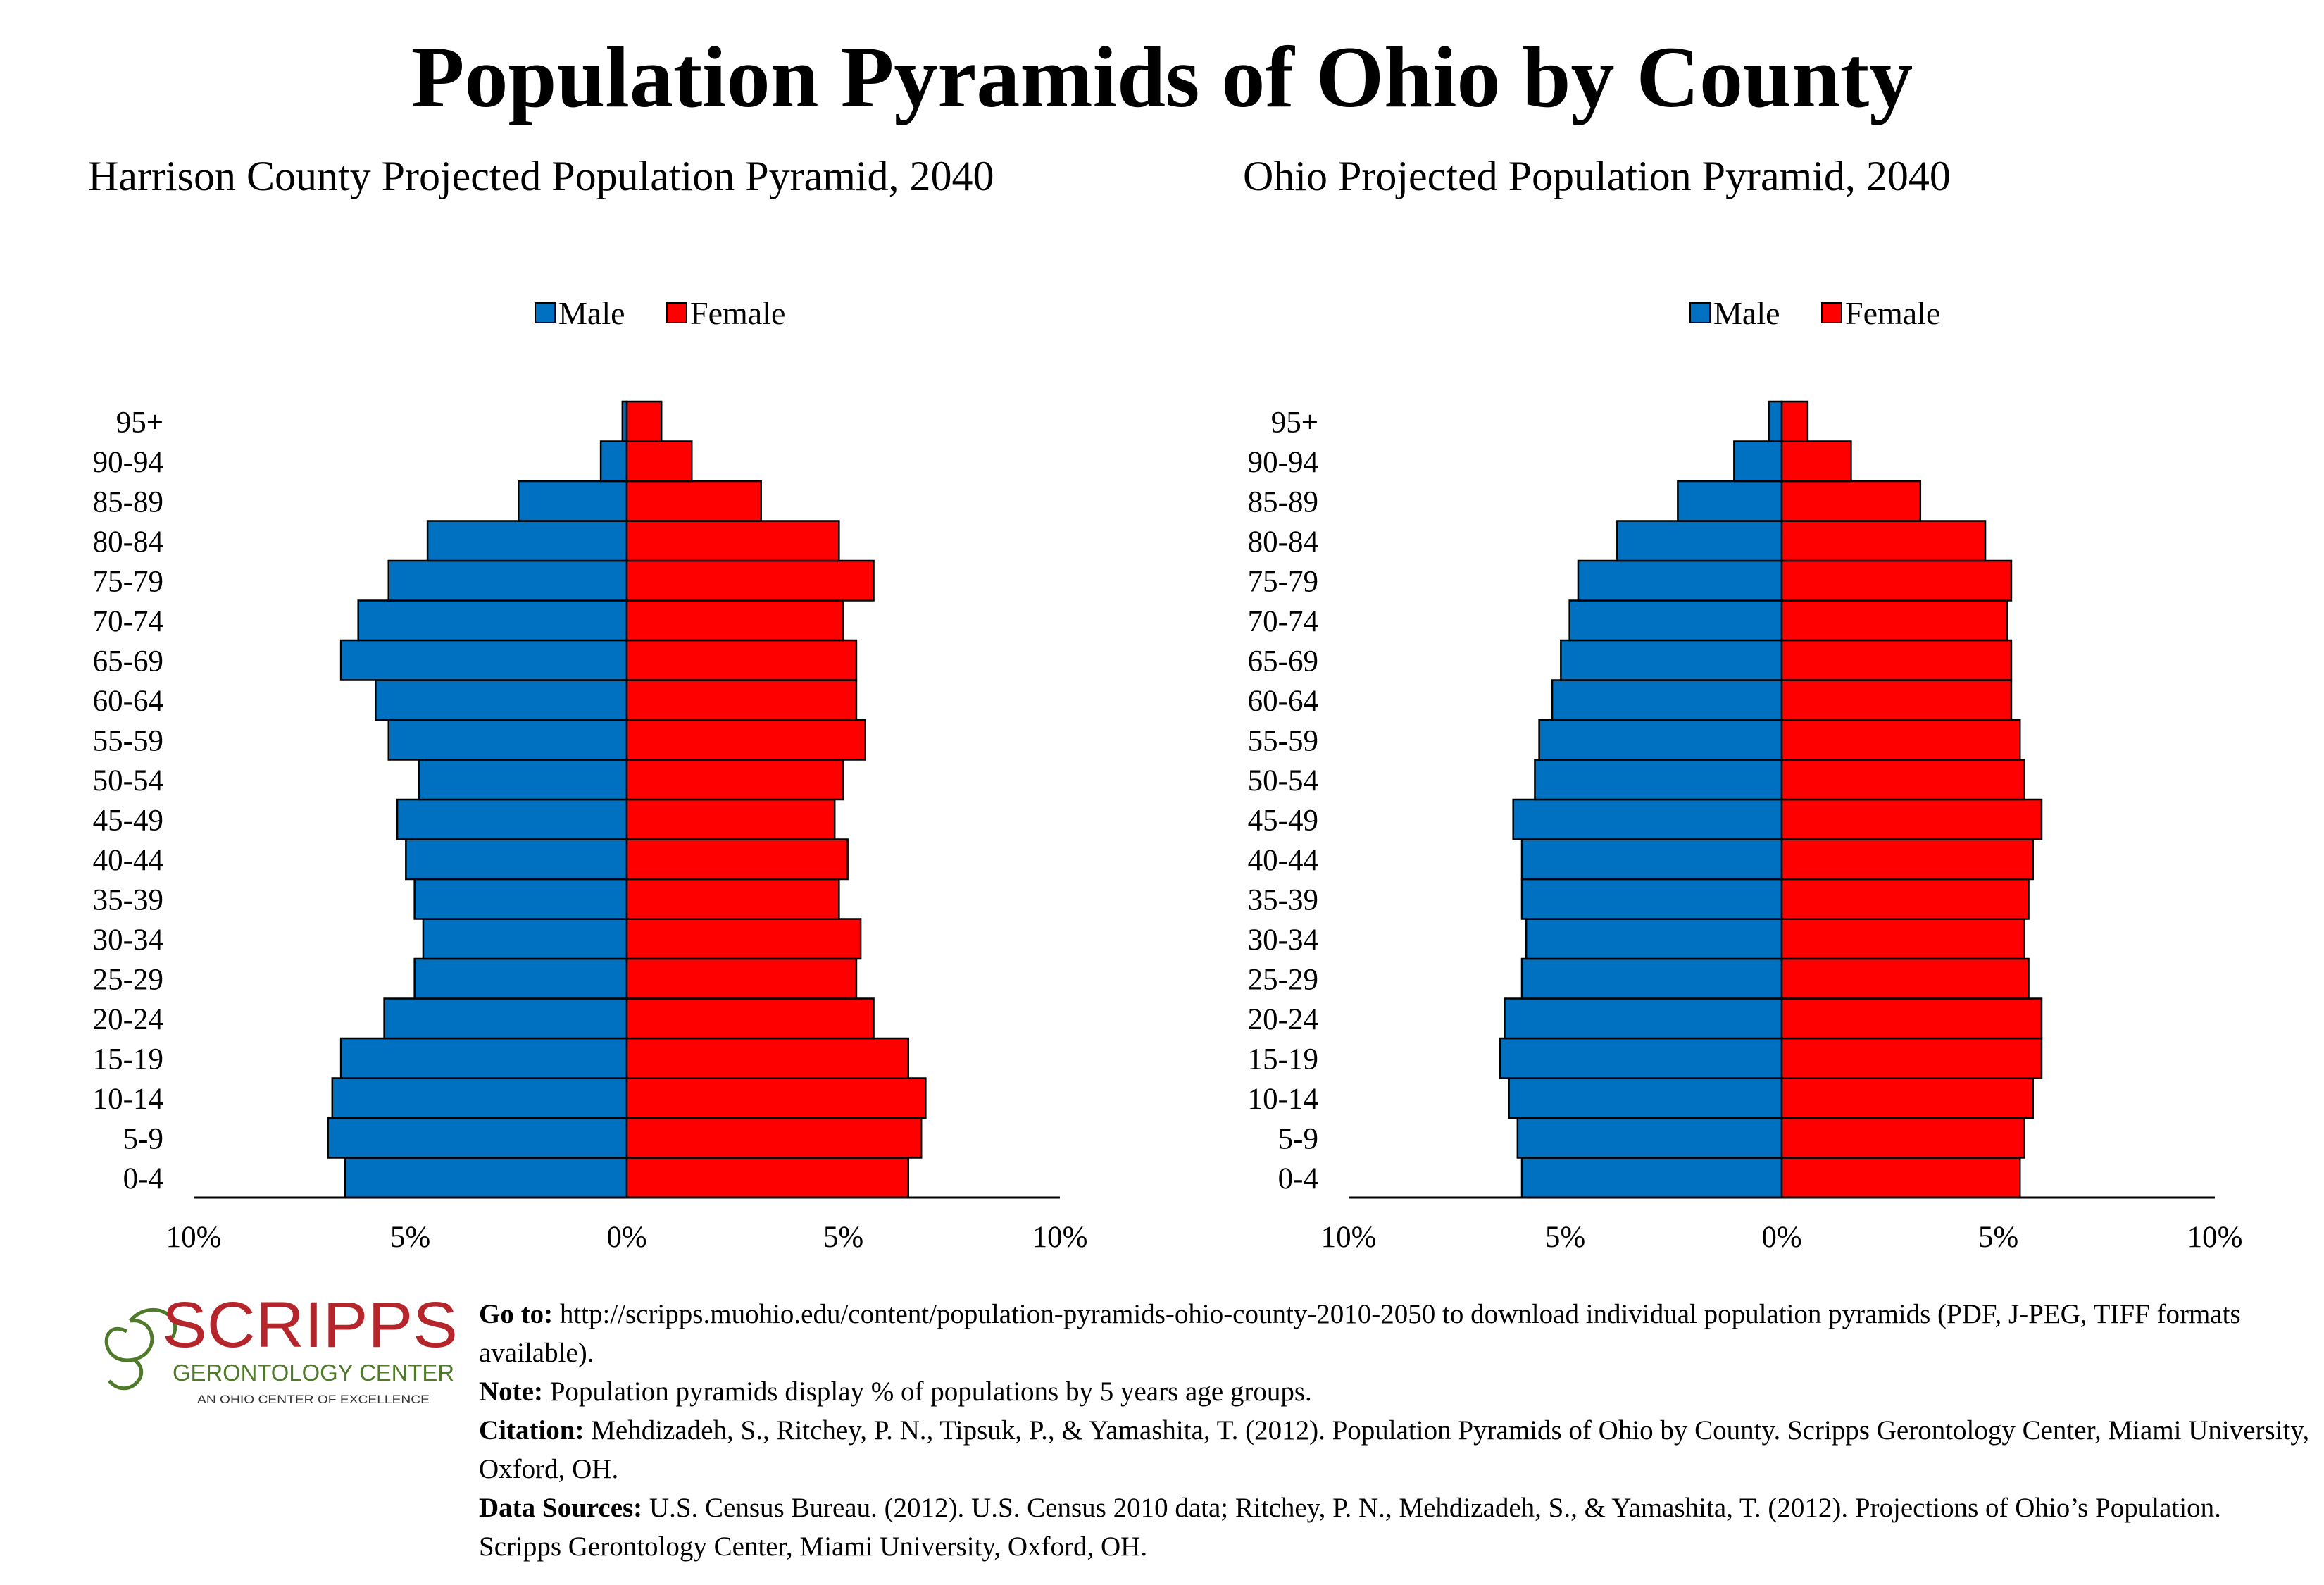 This screenshot has height=1585, width=2324. I want to click on harrison-age-label-90-94: 90-94, so click(128, 463).